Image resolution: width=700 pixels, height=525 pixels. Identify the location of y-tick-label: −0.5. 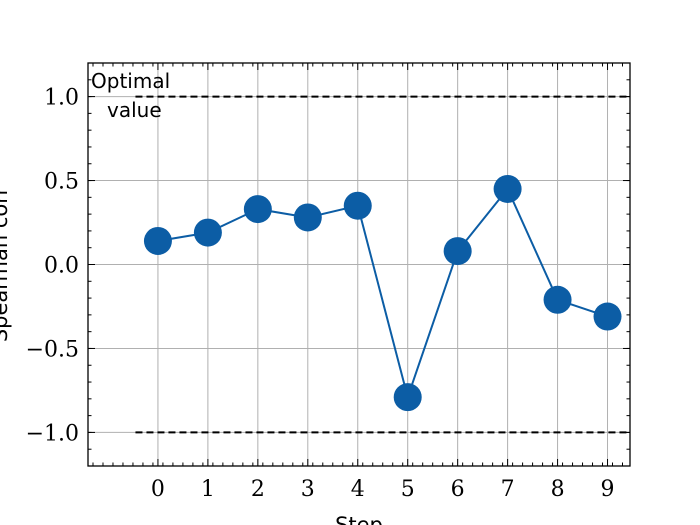
(52, 349).